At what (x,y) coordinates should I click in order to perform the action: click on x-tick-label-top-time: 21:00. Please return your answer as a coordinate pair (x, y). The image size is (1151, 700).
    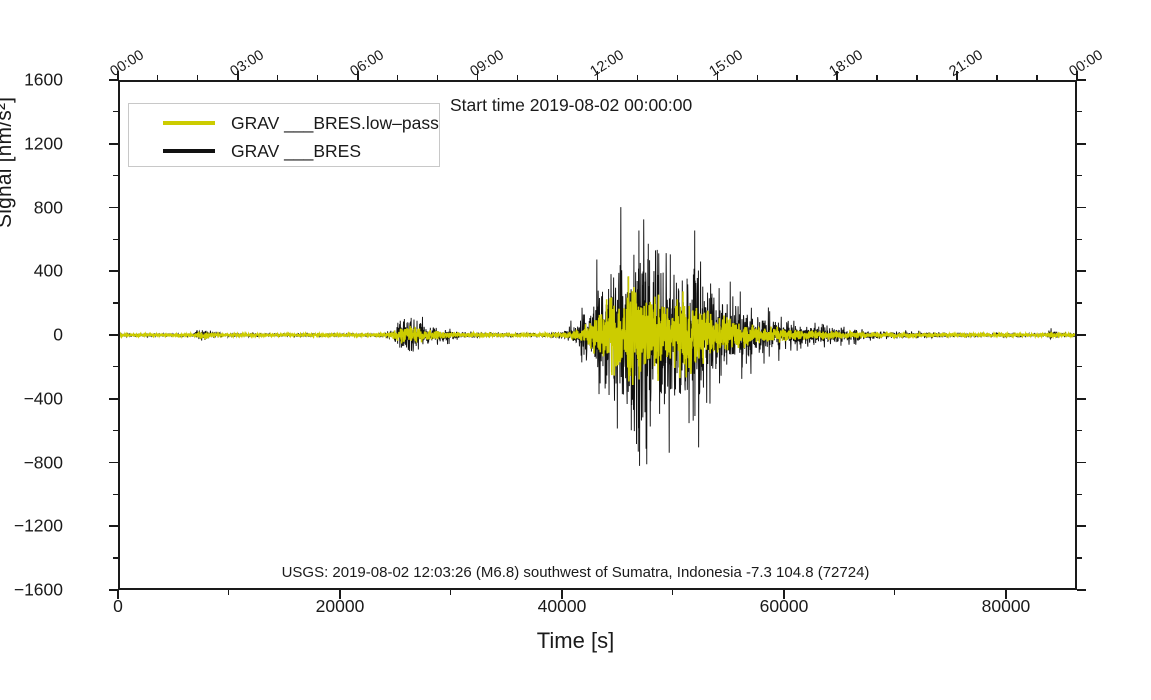
    Looking at the image, I should click on (966, 63).